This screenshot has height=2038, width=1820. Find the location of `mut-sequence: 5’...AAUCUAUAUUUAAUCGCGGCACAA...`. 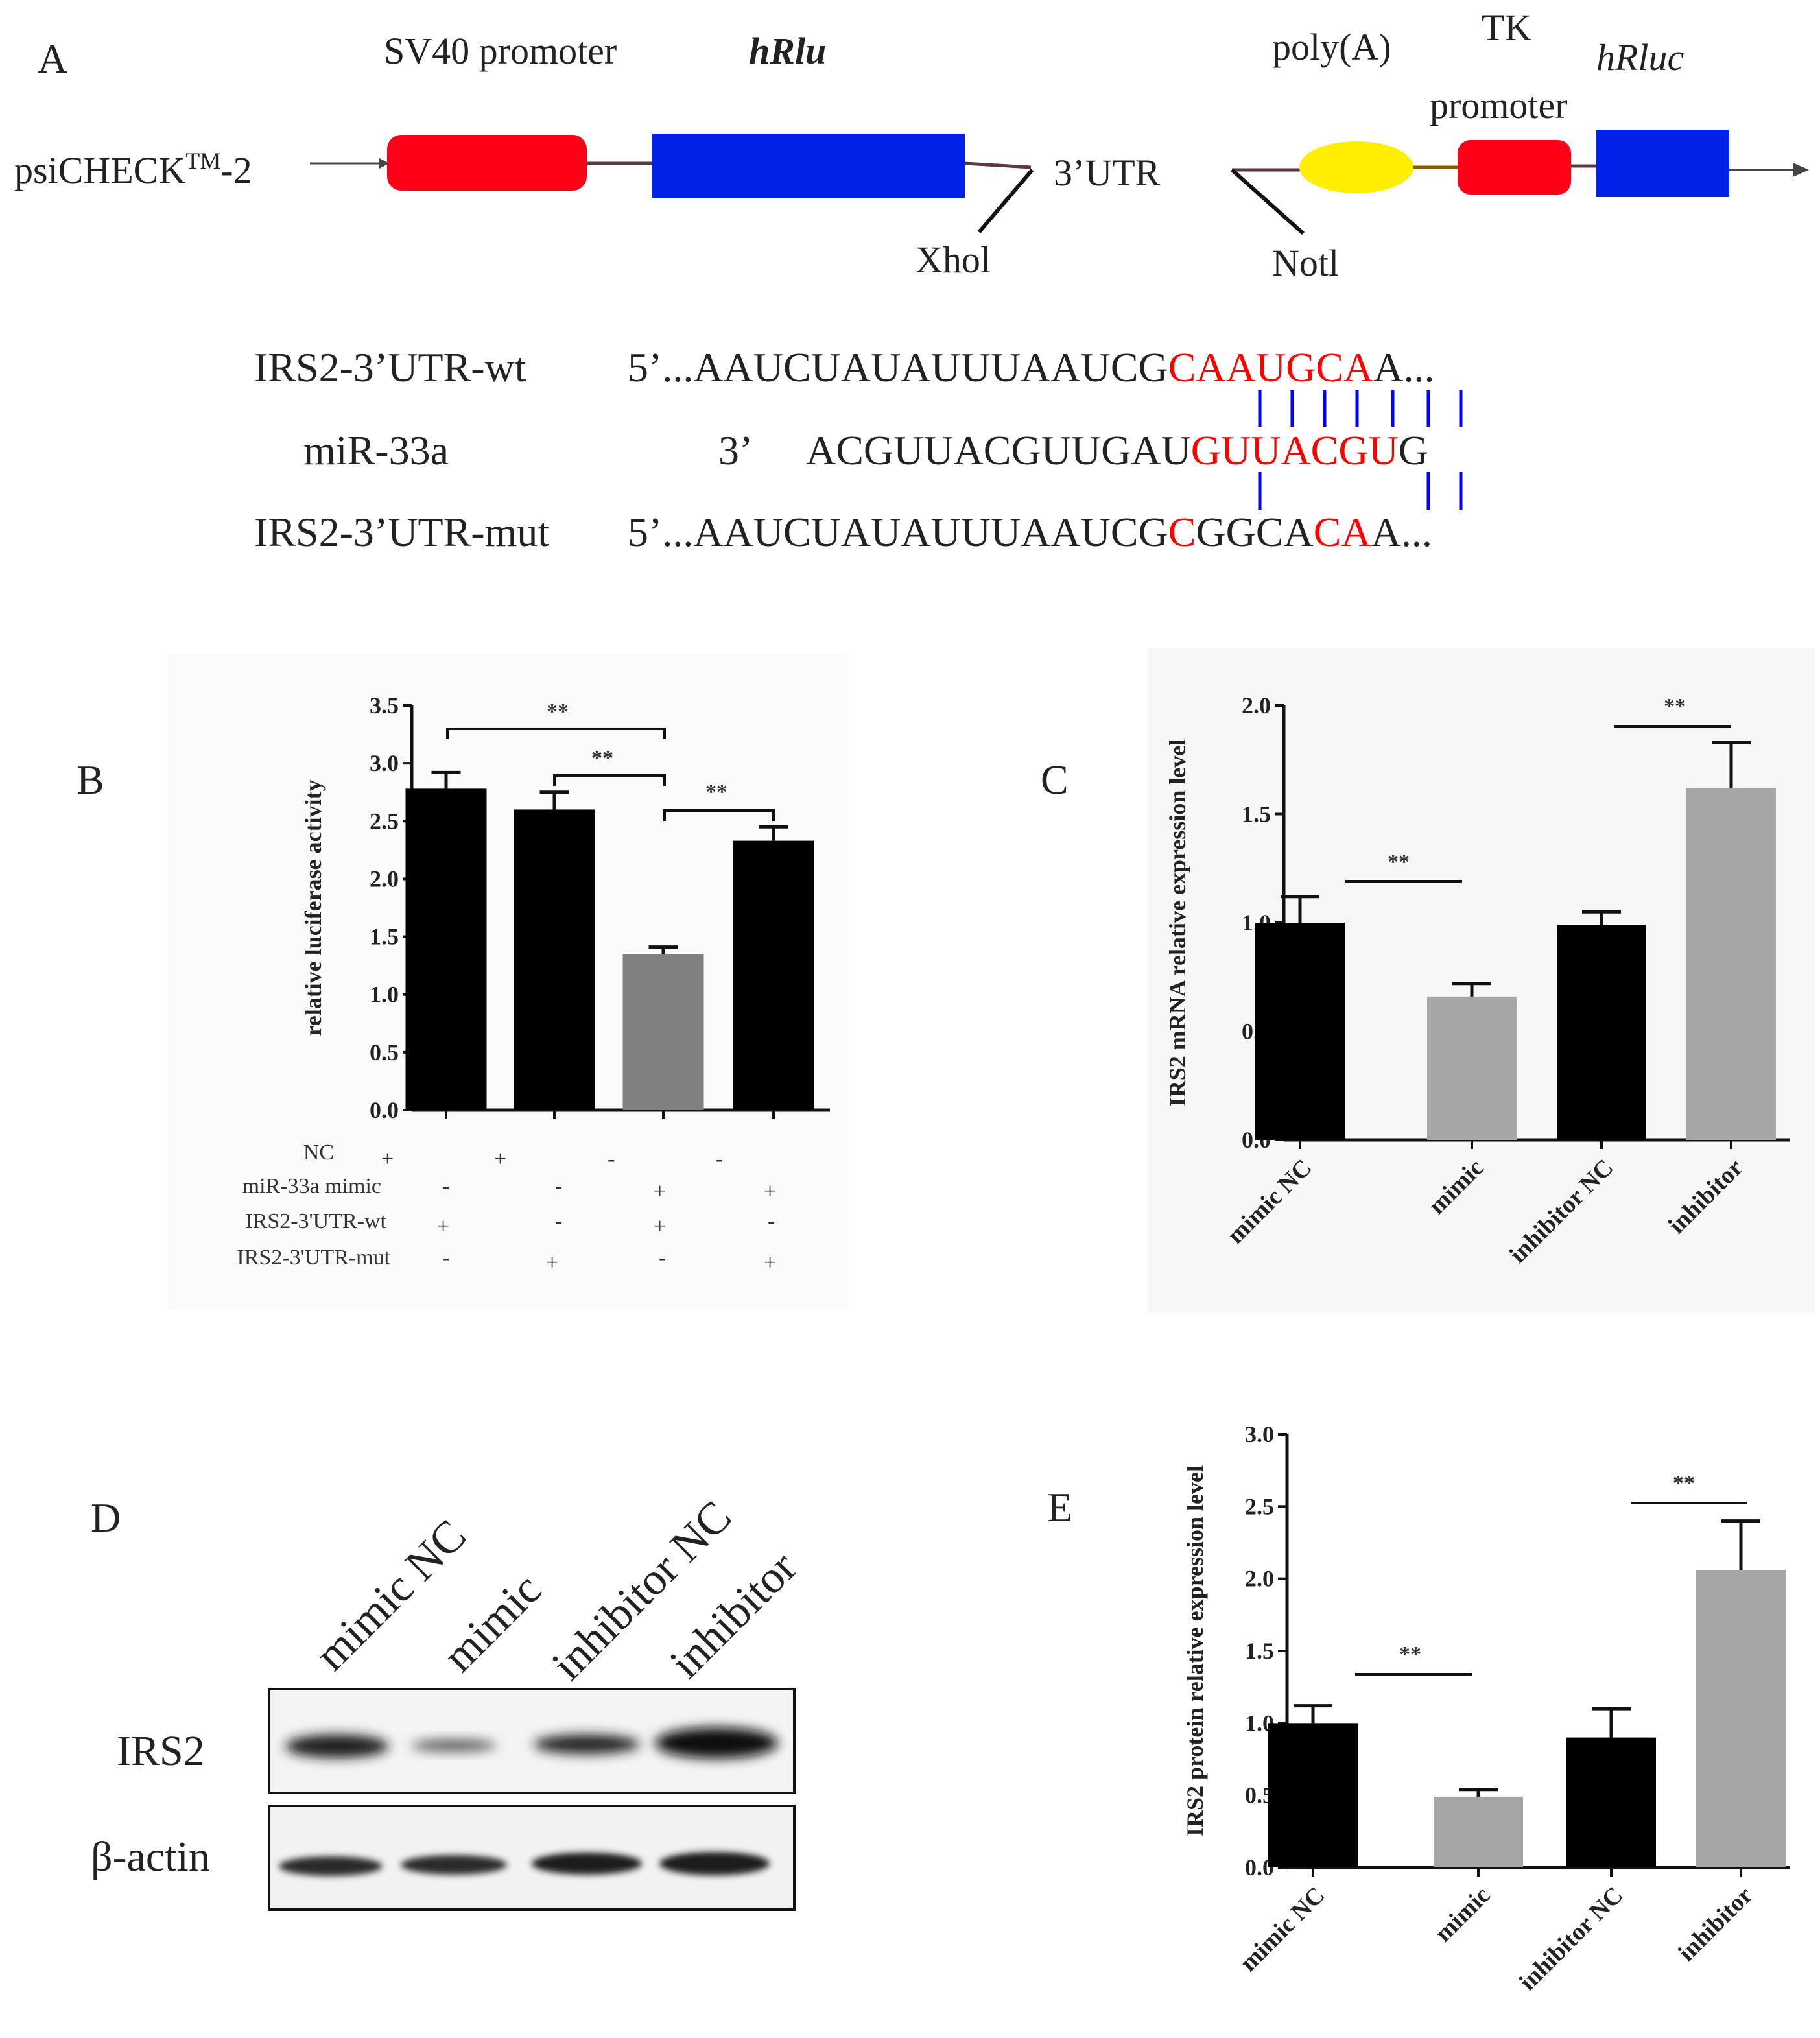

mut-sequence: 5’...AAUCUAUAUUUAAUCGCGGCACAA... is located at coordinates (1030, 532).